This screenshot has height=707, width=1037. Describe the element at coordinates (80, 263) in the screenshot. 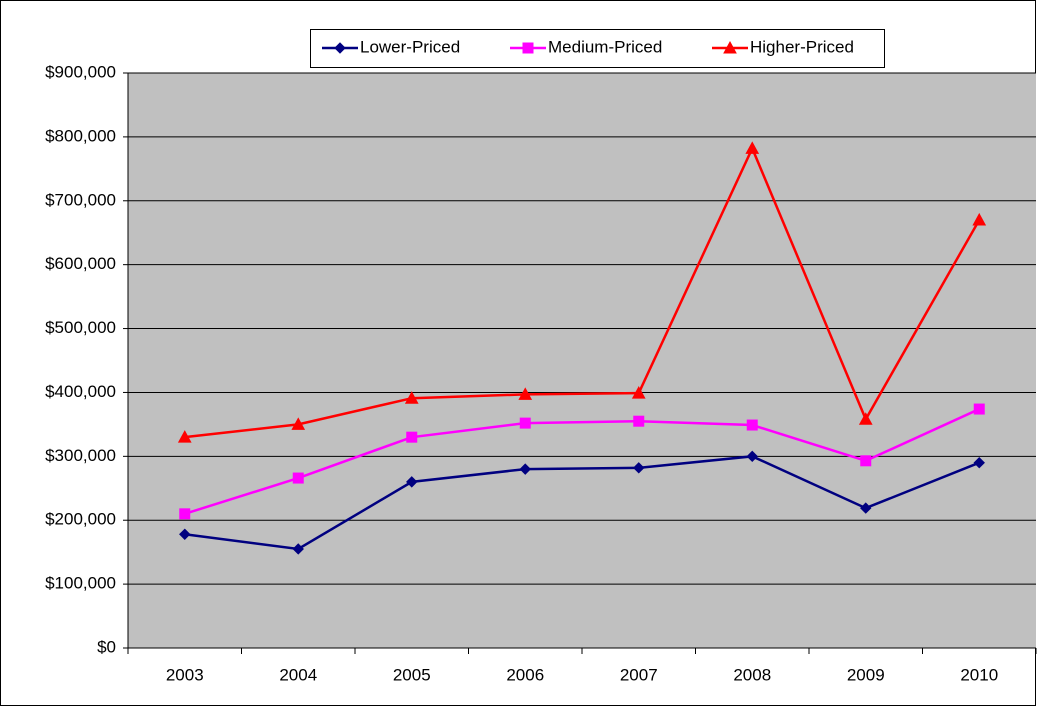

I see `y-tick-label: $600,000` at that location.